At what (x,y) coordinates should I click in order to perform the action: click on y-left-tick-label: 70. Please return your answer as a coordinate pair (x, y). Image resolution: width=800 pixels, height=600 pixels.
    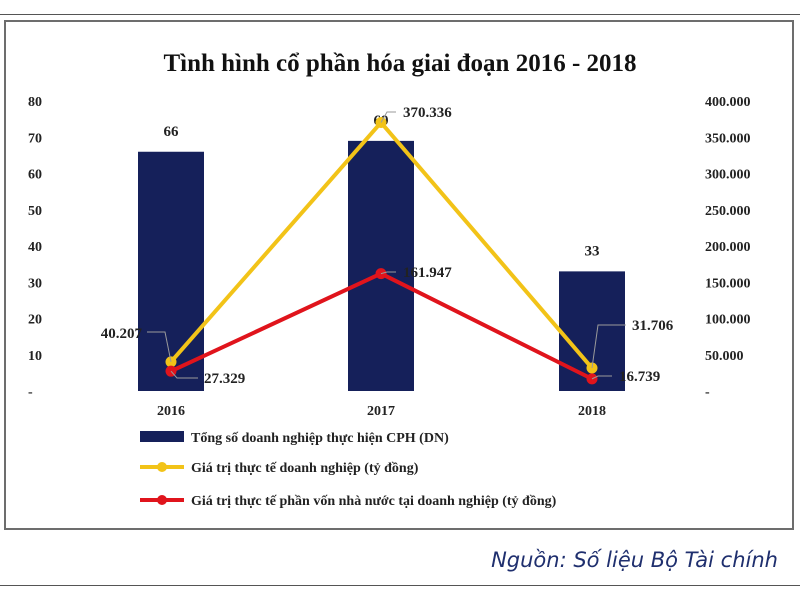
    Looking at the image, I should click on (35, 138).